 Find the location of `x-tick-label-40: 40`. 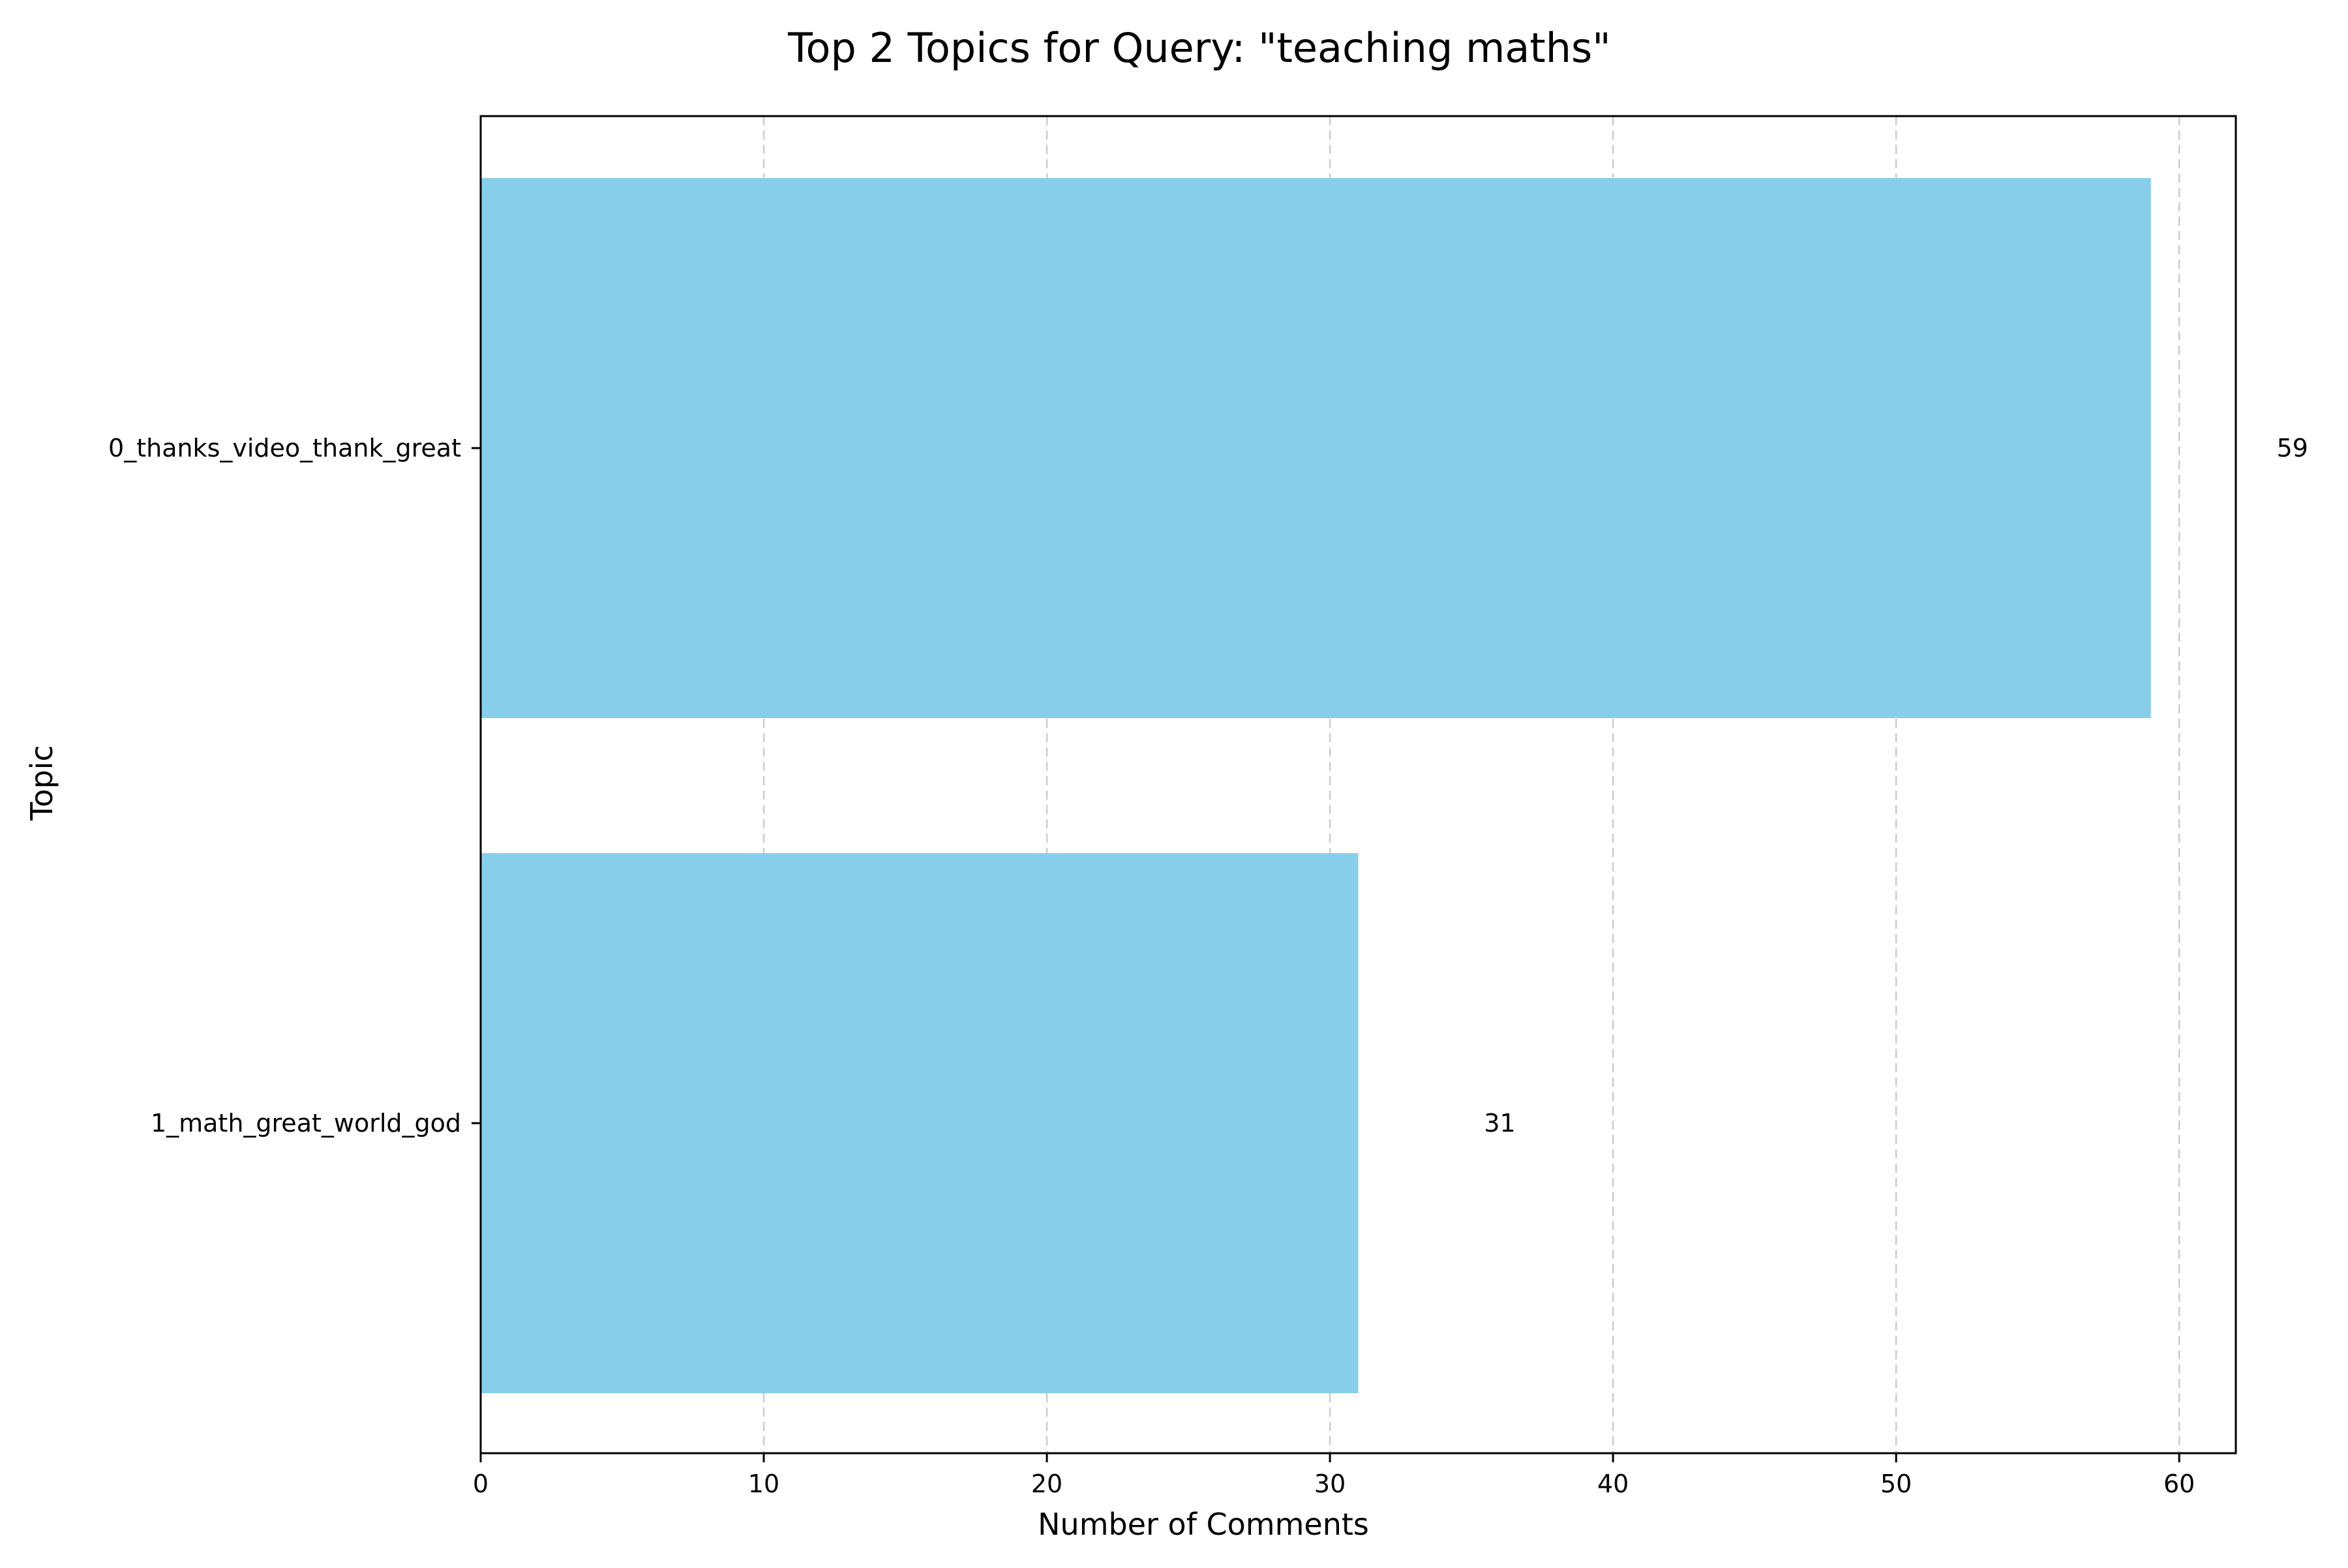

x-tick-label-40: 40 is located at coordinates (1613, 1484).